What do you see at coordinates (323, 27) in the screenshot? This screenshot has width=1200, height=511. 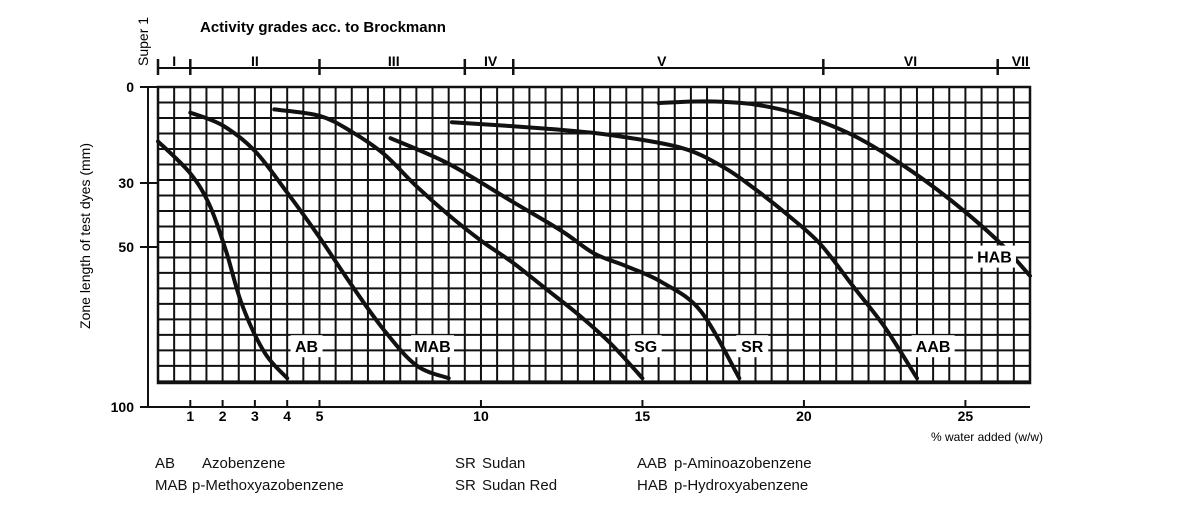 I see `chart-title: Activity grades acc. to Brockmann` at bounding box center [323, 27].